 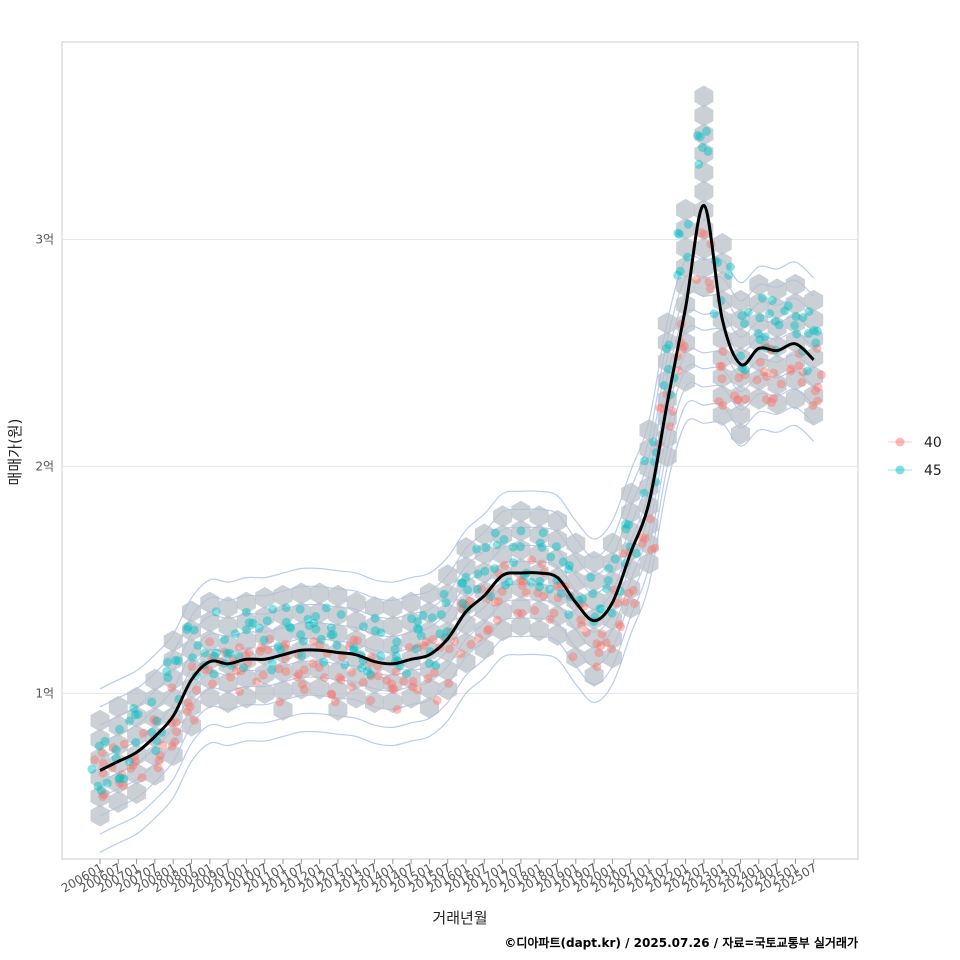 What do you see at coordinates (900, 470) in the screenshot?
I see `legend-key-45-dot` at bounding box center [900, 470].